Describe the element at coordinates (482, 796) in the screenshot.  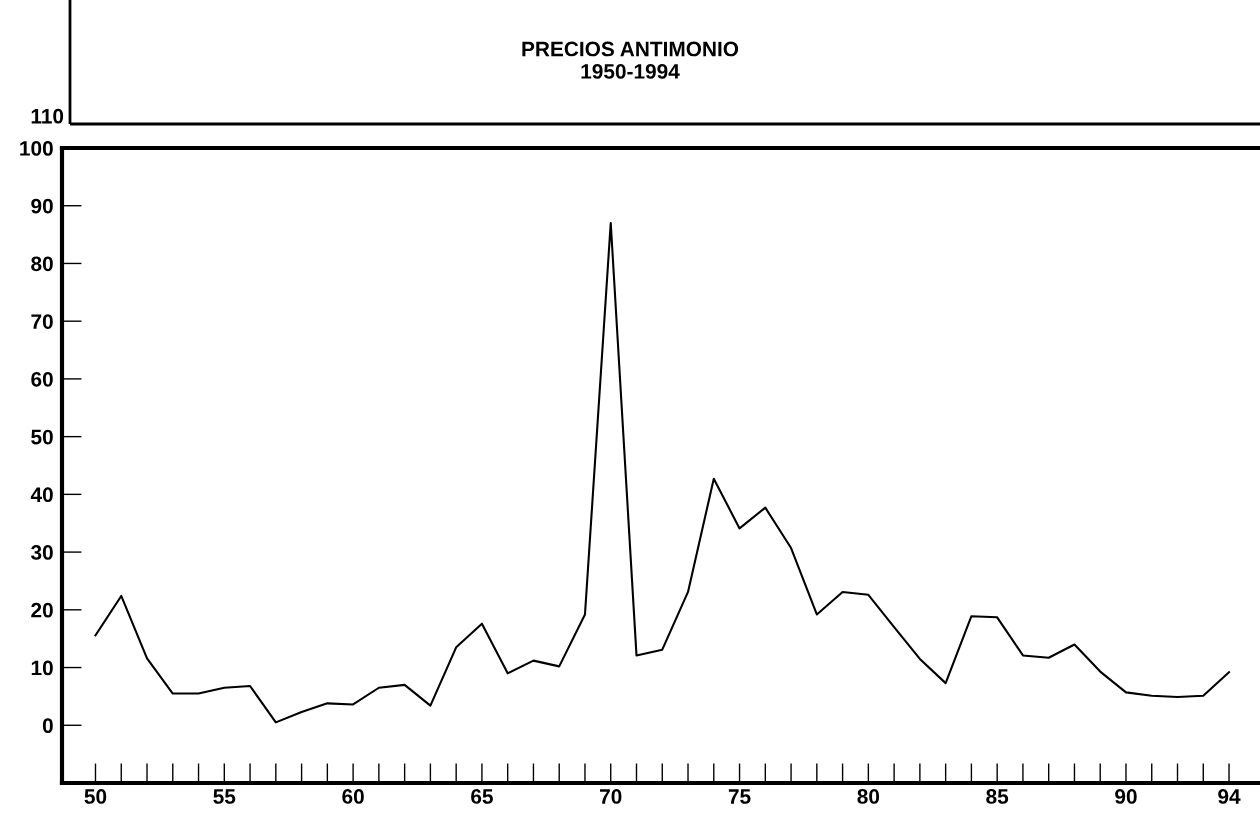
I see `x-tick-label: 65` at that location.